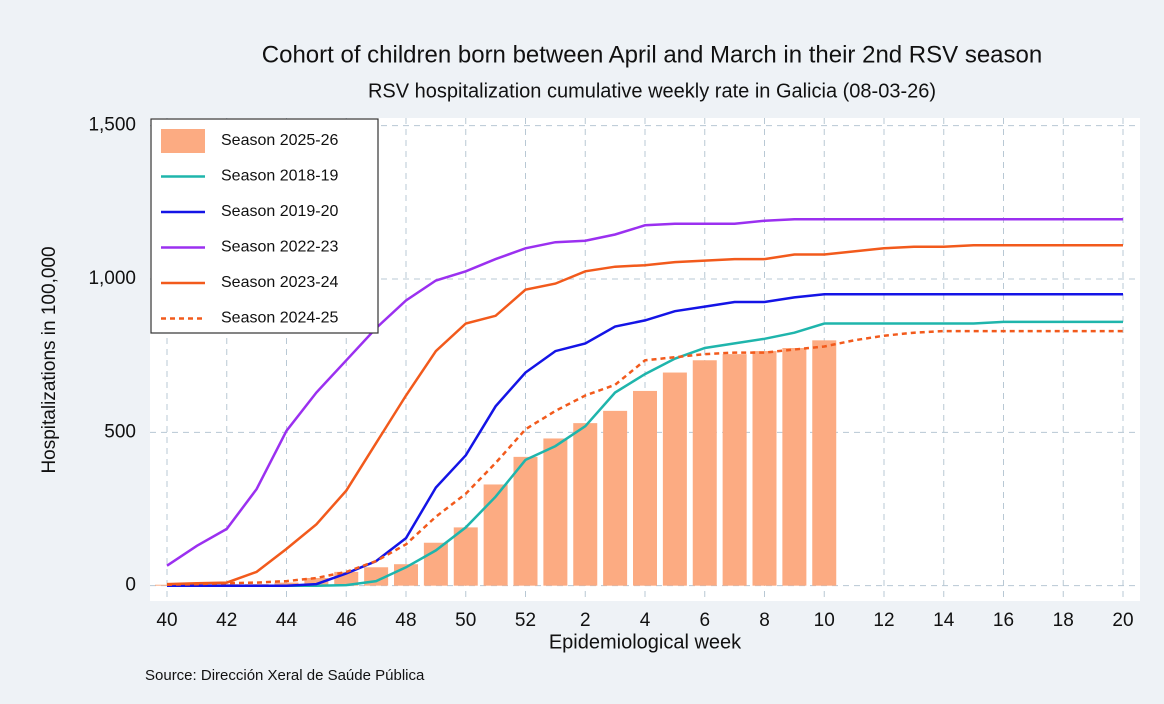 The height and width of the screenshot is (704, 1164). I want to click on legend-label: Season 2025-26, so click(280, 140).